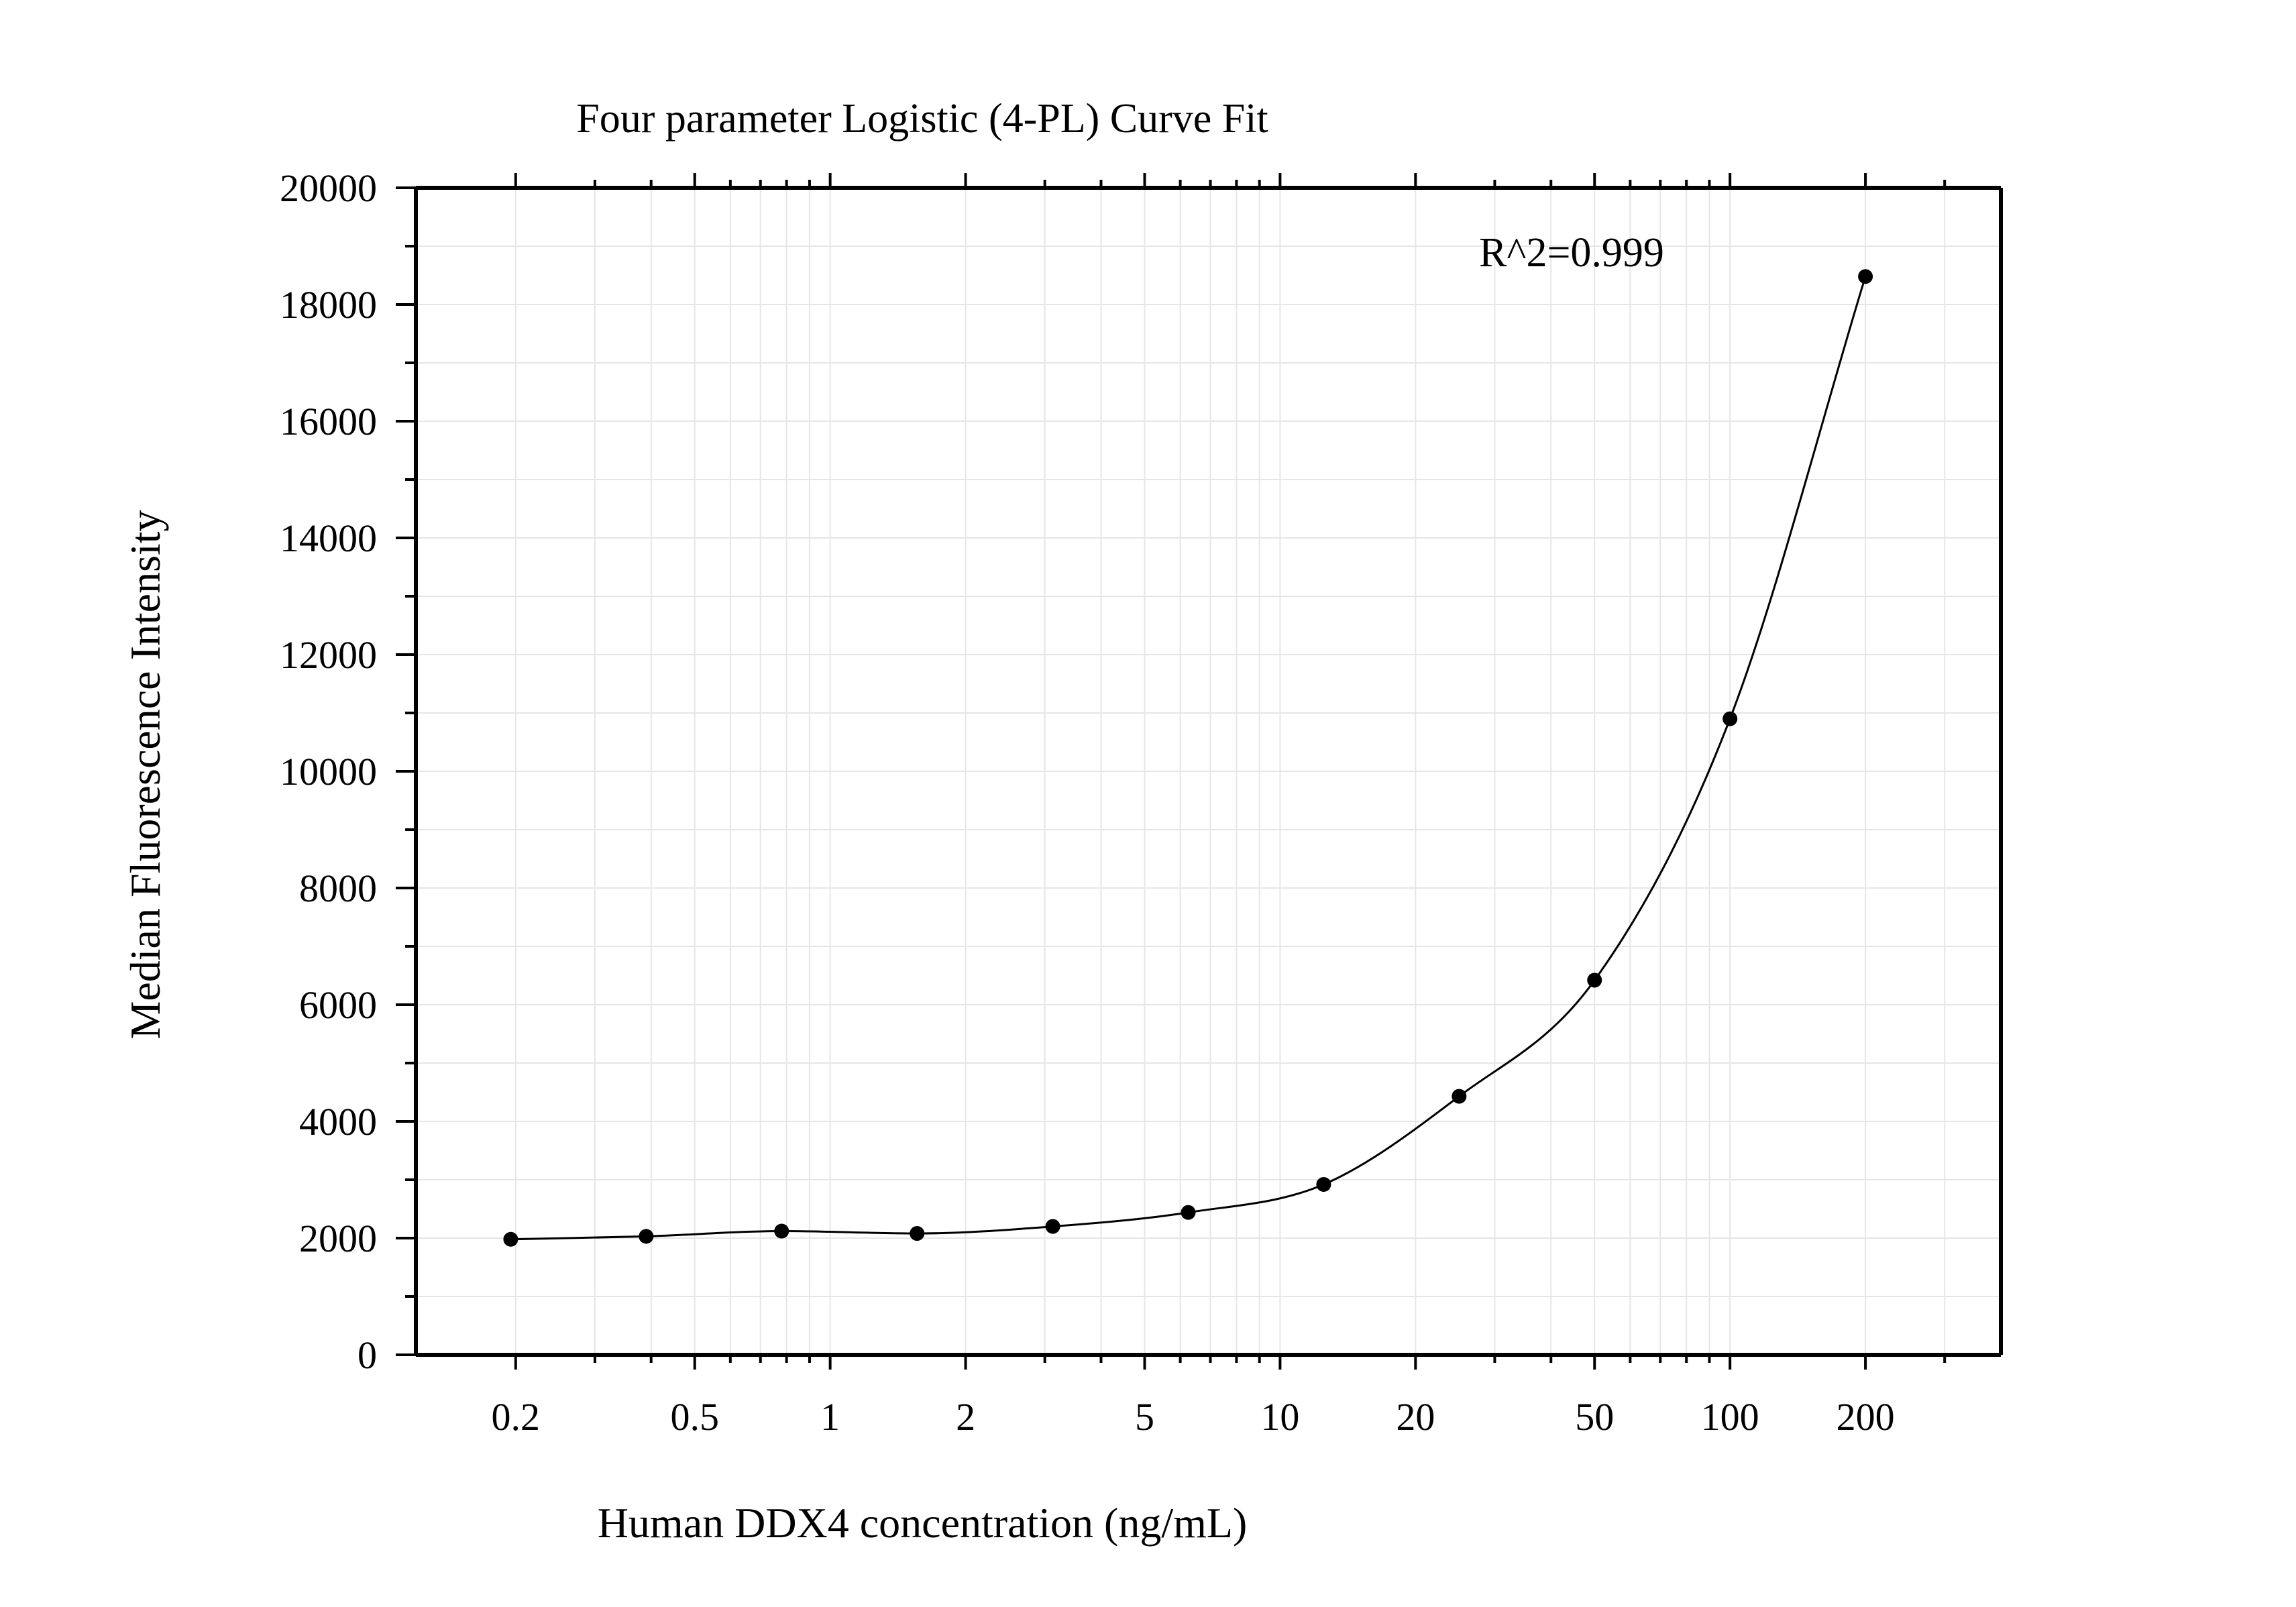  Describe the element at coordinates (338, 1005) in the screenshot. I see `y-tick-label: 6000` at that location.